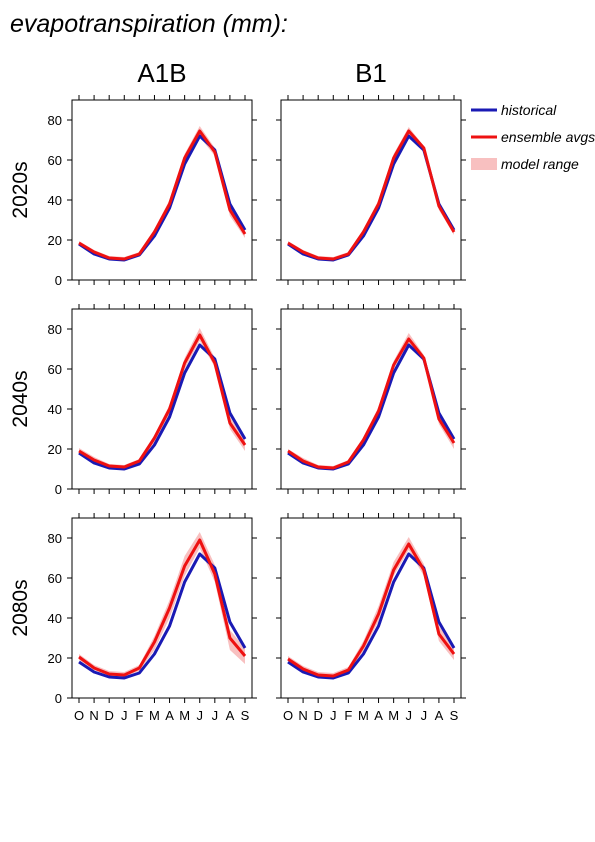  I want to click on historical-line-2080s-a1b, so click(162, 616).